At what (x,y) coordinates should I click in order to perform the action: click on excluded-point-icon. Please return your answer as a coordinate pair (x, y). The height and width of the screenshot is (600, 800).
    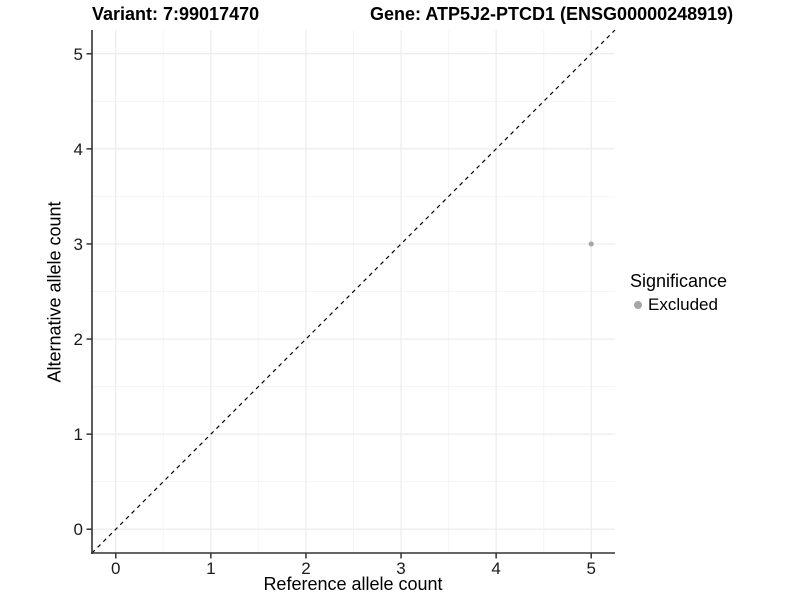
    Looking at the image, I should click on (638, 305).